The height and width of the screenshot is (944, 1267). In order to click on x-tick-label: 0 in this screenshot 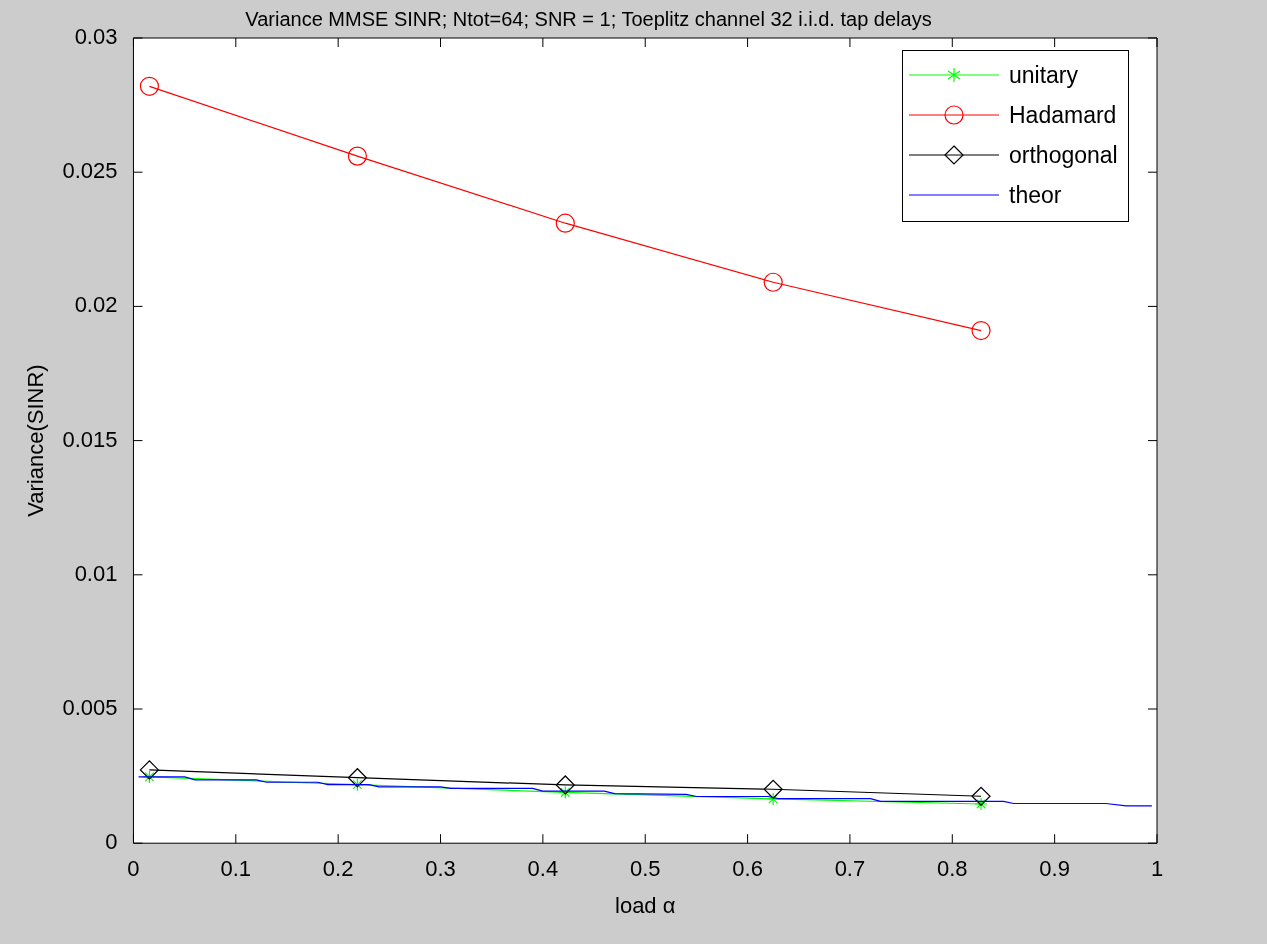, I will do `click(133, 869)`.